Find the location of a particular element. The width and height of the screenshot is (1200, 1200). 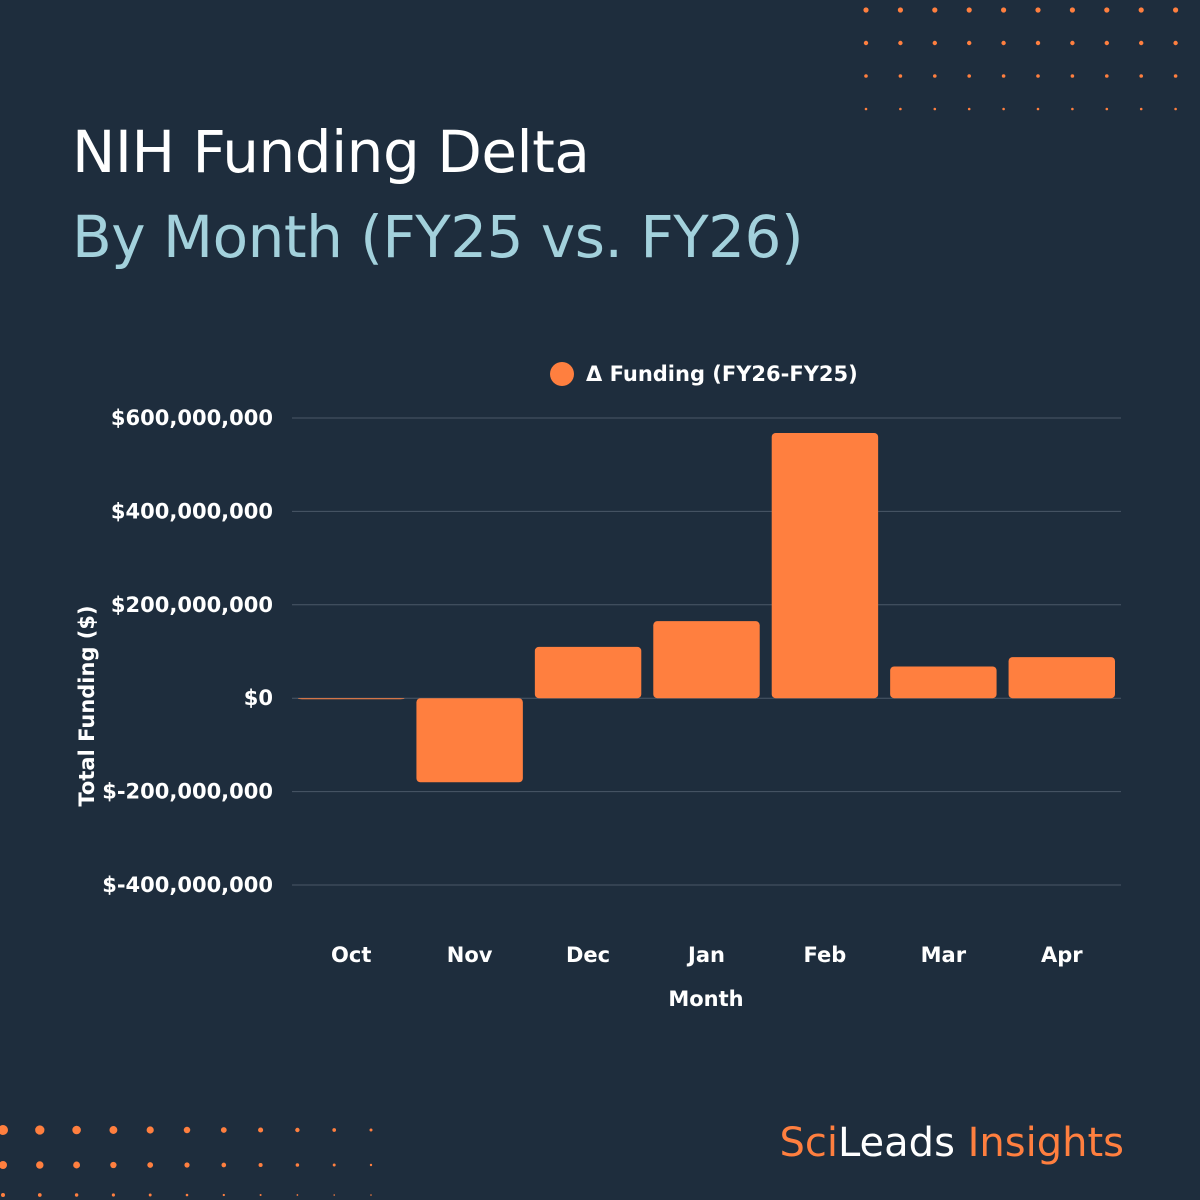

chart-legend: Δ Funding (FY26-FY25) is located at coordinates (704, 374).